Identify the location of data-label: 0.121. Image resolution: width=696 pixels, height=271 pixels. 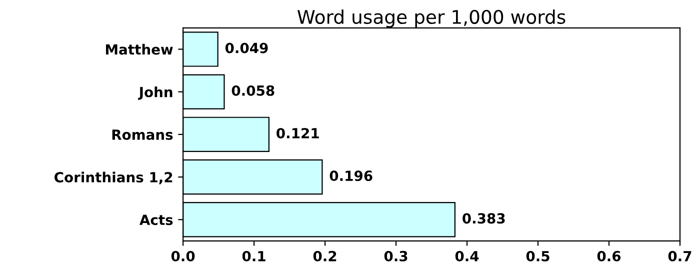
(297, 133).